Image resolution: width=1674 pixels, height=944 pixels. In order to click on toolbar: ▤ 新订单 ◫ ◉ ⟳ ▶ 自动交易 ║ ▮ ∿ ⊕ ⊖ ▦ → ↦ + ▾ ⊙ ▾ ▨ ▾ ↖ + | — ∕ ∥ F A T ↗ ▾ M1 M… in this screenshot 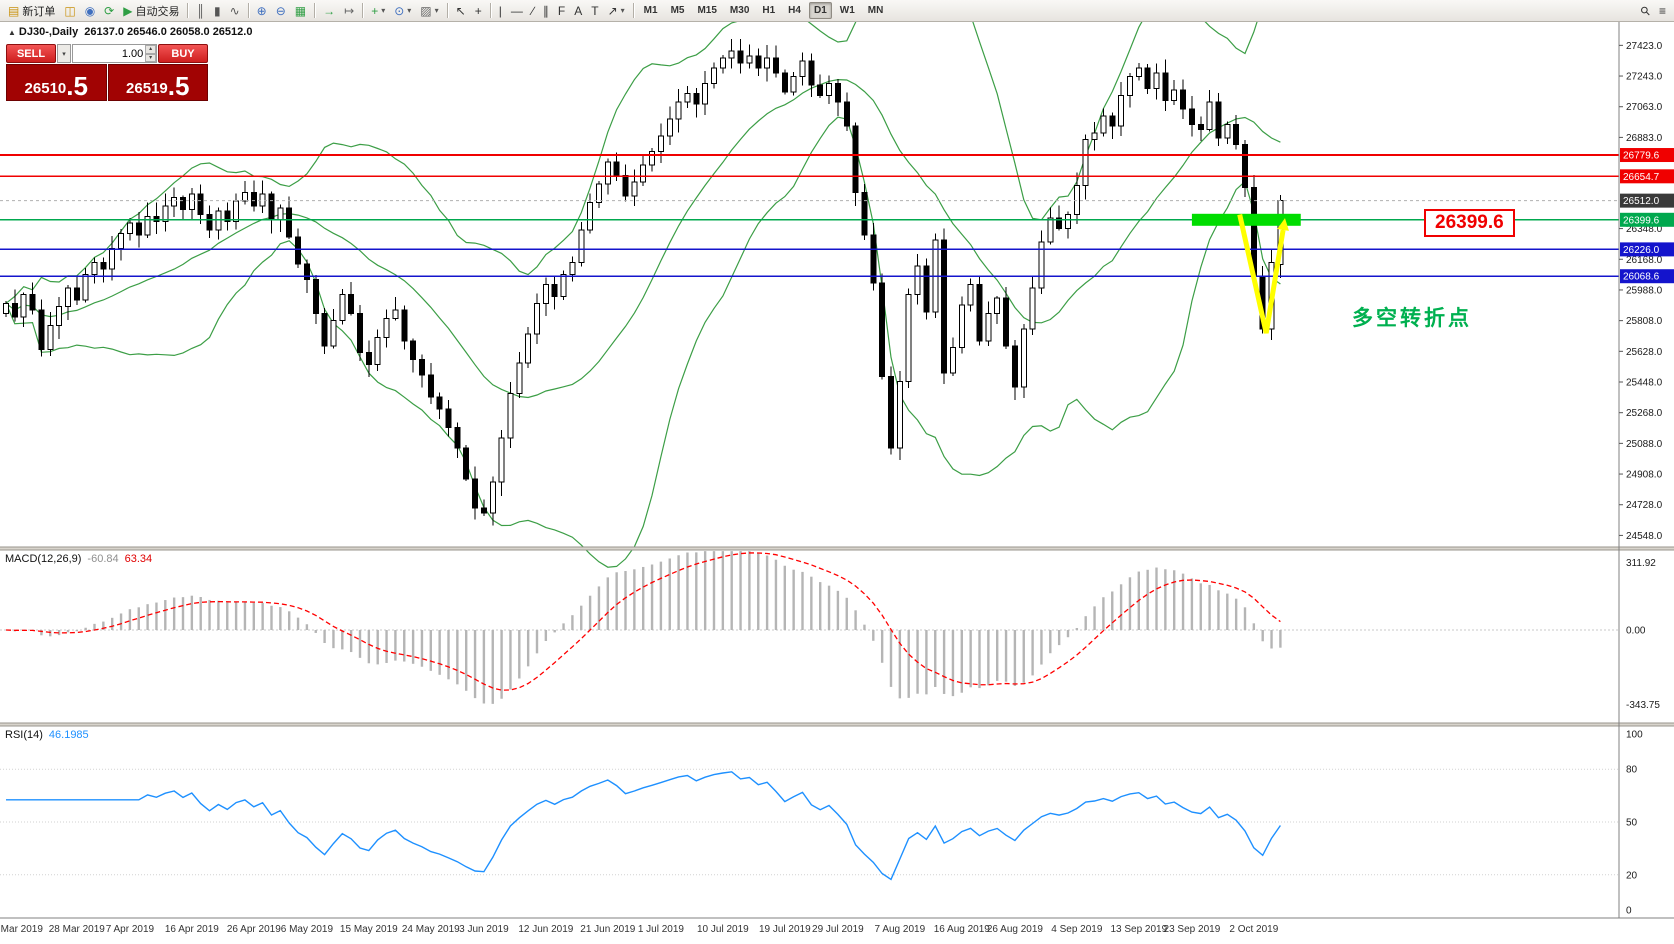, I will do `click(837, 11)`.